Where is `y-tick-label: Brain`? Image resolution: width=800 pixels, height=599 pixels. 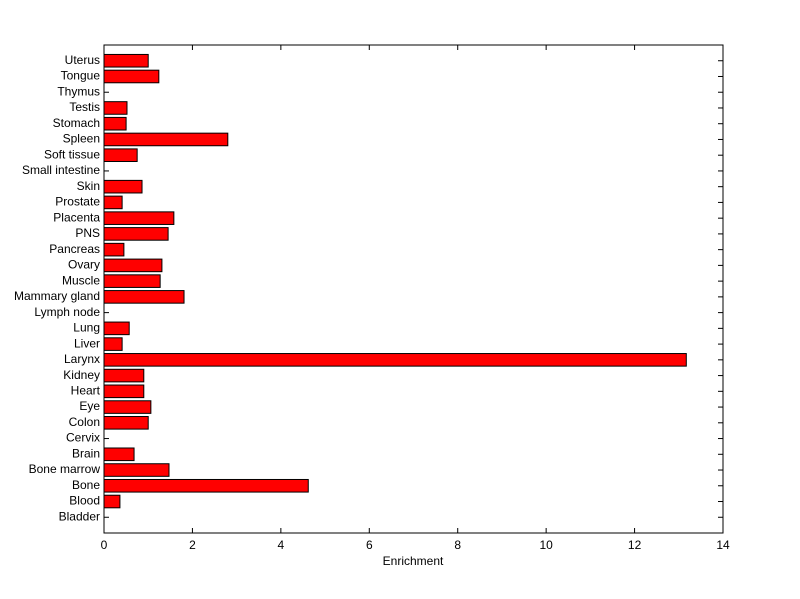 y-tick-label: Brain is located at coordinates (86, 453).